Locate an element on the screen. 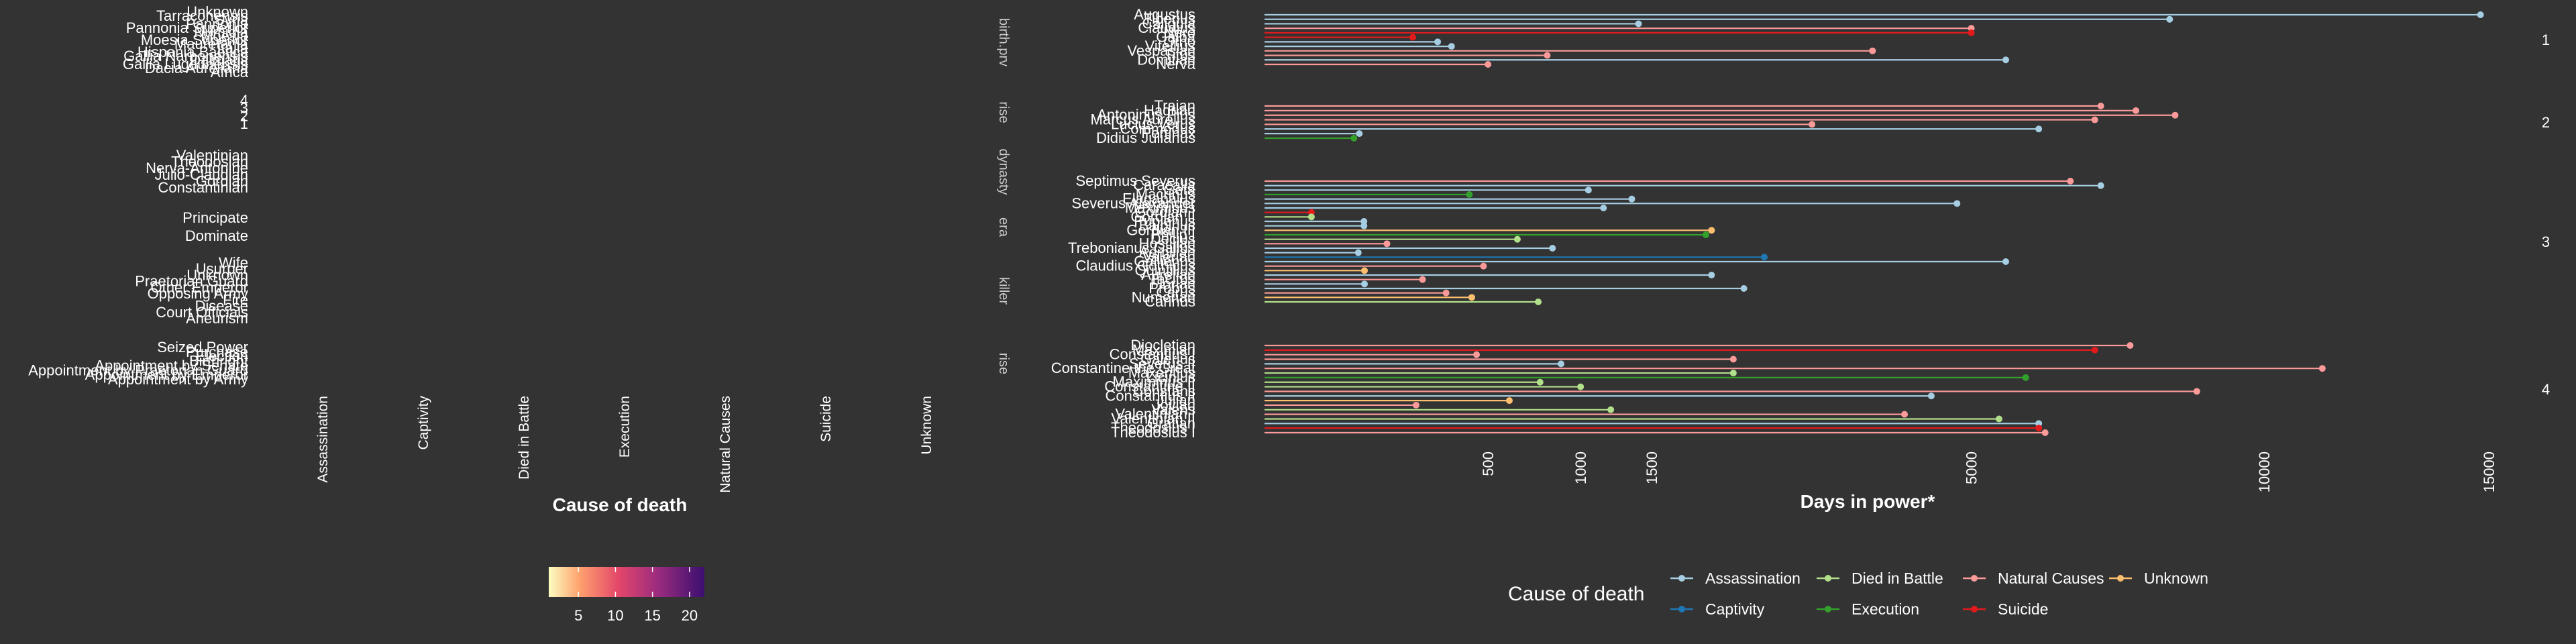 The height and width of the screenshot is (644, 2576). lollipop-facet-strips: 1 2 3 4 is located at coordinates (2546, 215).